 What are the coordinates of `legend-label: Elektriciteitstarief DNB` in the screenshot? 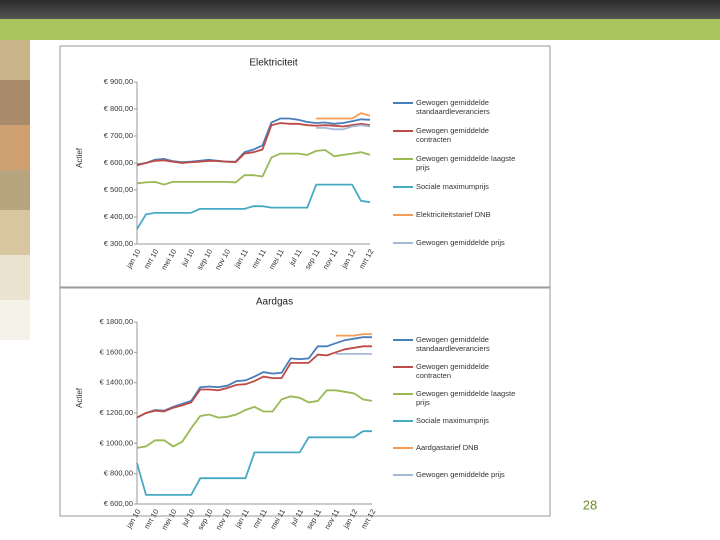 It's located at (453, 214).